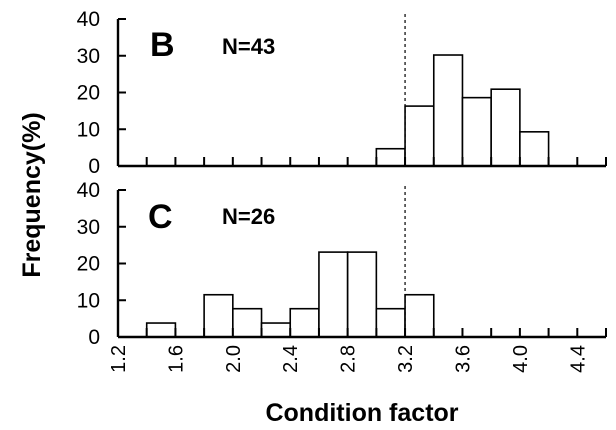  I want to click on x-axis-title: Condition factor, so click(361, 413).